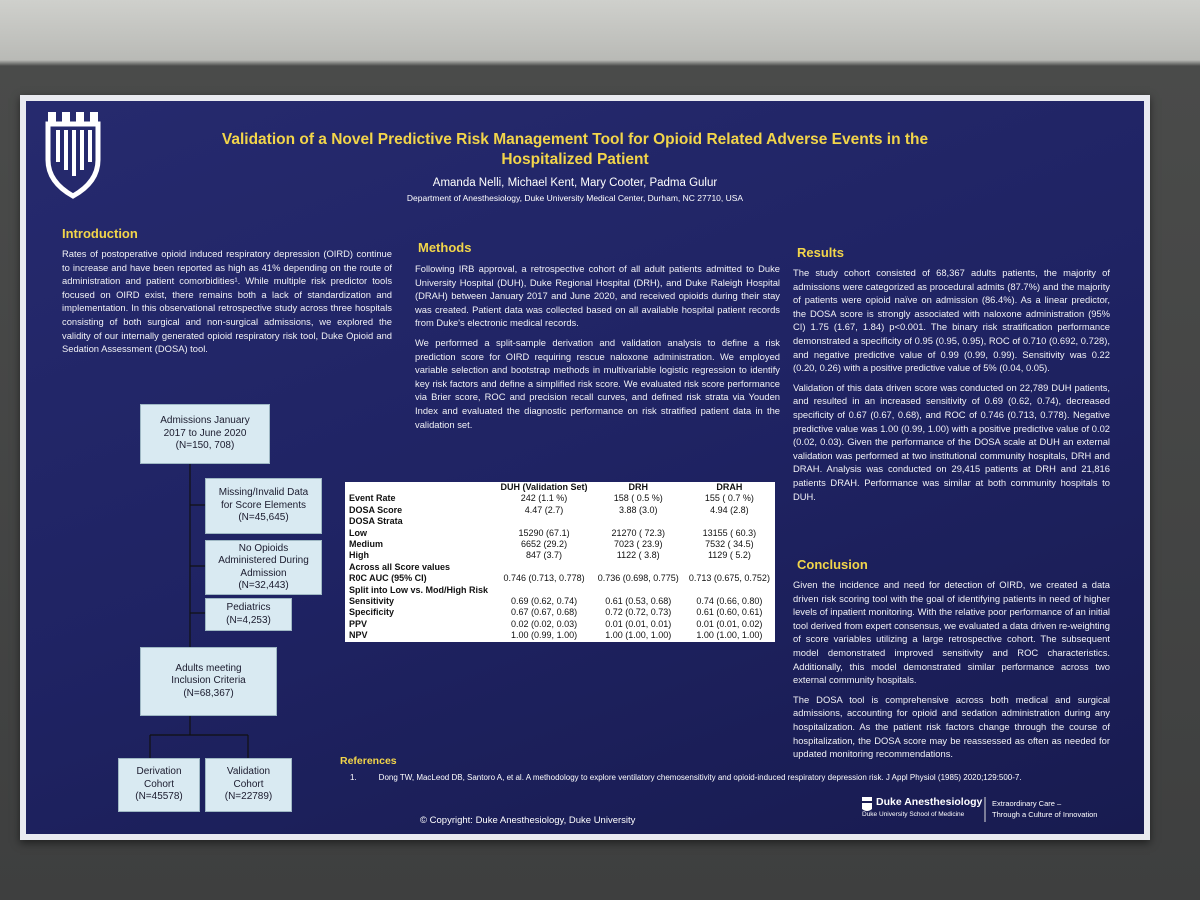 Image resolution: width=1200 pixels, height=900 pixels. What do you see at coordinates (353, 777) in the screenshot?
I see `reference-number: 1.` at bounding box center [353, 777].